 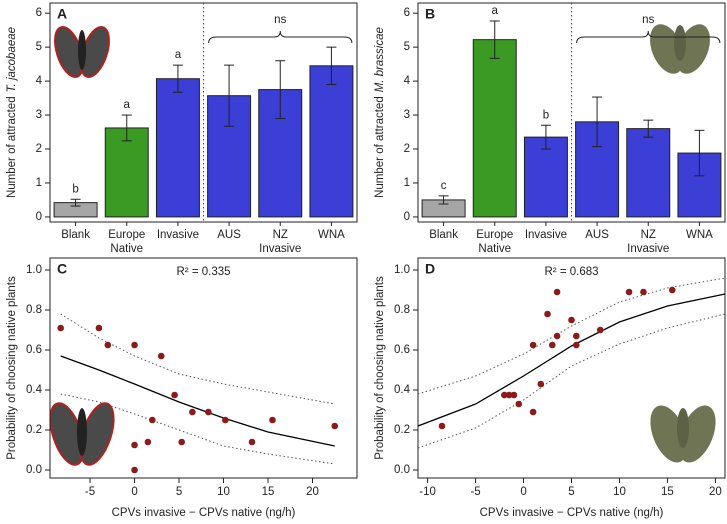 What do you see at coordinates (62, 14) in the screenshot?
I see `panel-label: A` at bounding box center [62, 14].